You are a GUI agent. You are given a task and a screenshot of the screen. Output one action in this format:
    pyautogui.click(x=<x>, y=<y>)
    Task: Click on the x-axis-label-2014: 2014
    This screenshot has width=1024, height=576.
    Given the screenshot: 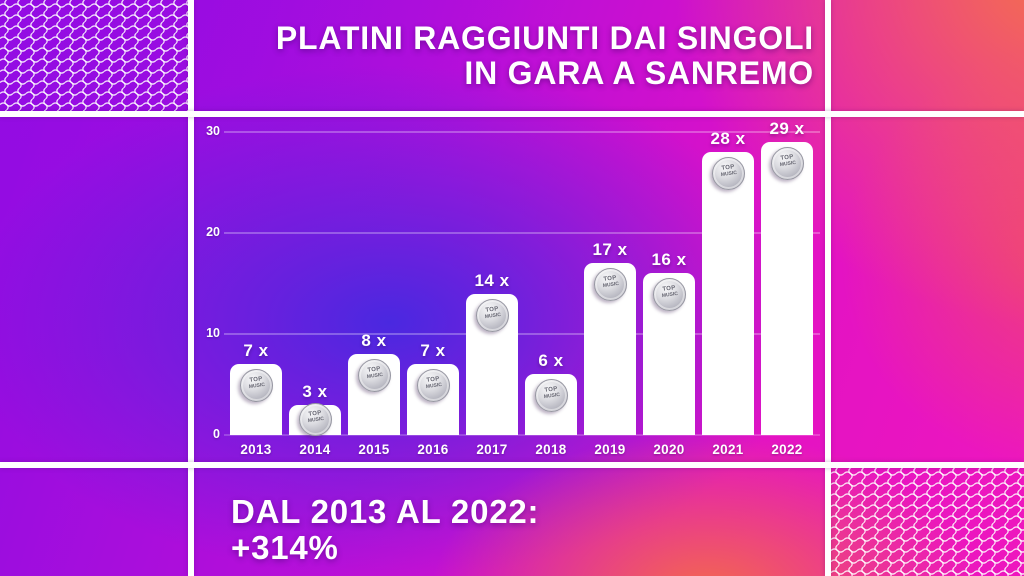 What is the action you would take?
    pyautogui.click(x=315, y=449)
    